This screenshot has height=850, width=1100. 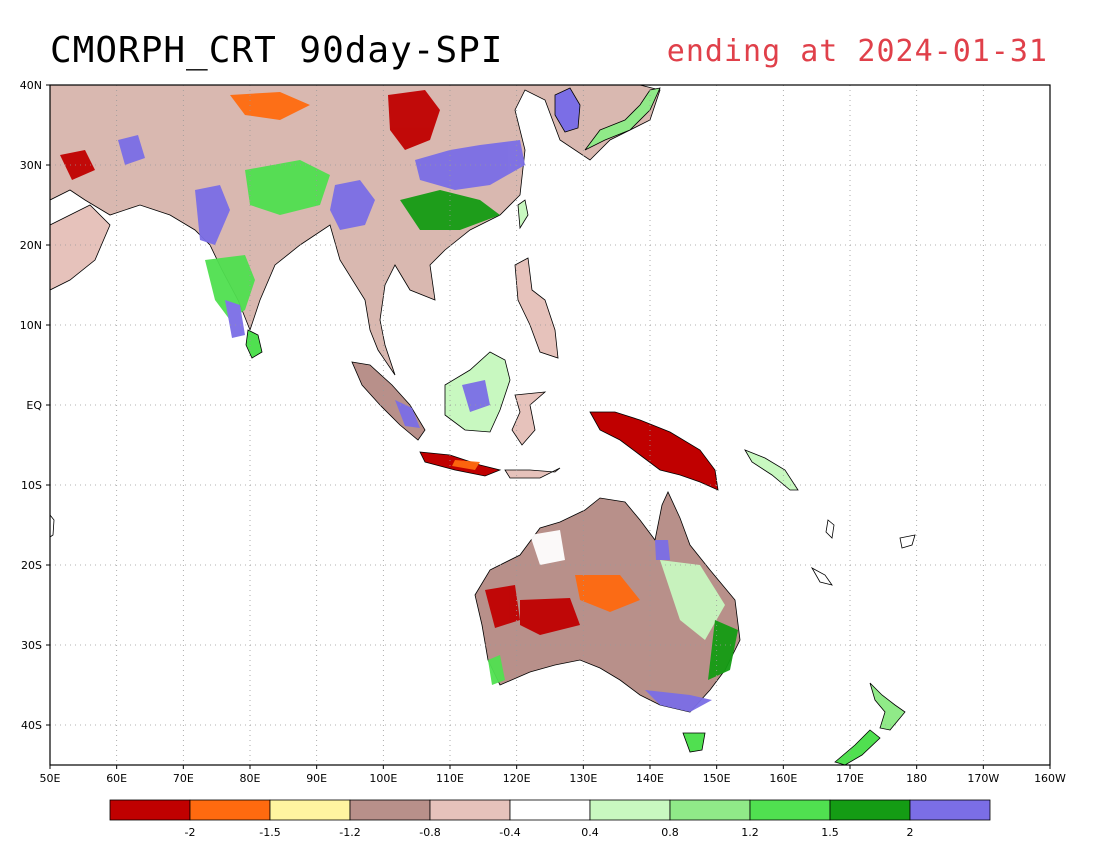 I want to click on legend-label: 1.5, so click(x=830, y=832).